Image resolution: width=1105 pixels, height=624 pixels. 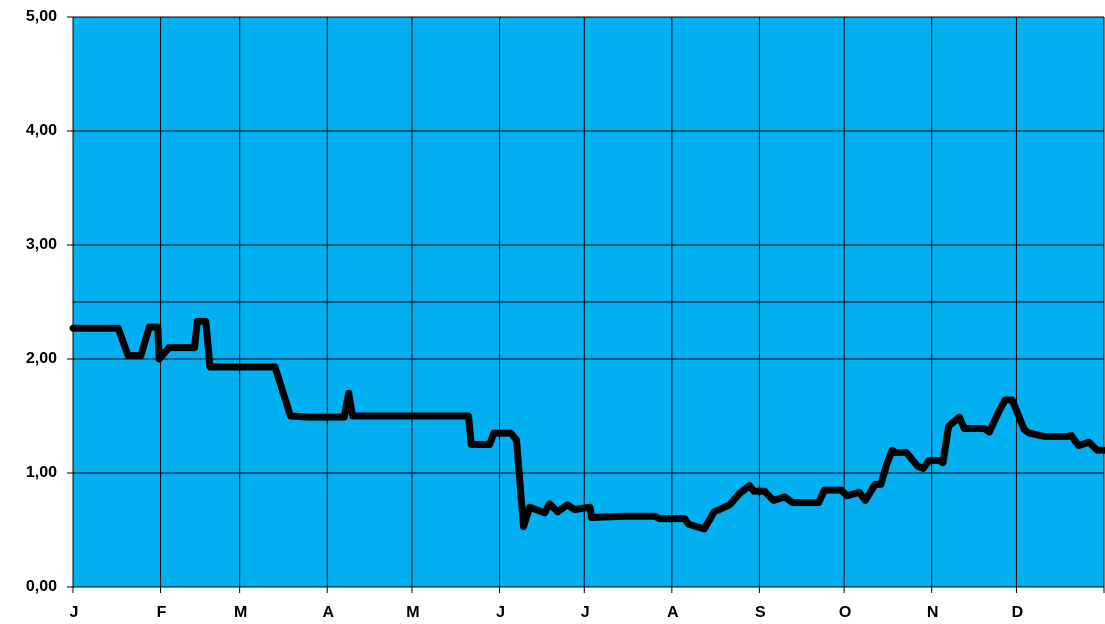 I want to click on y-tick-label: 4,00, so click(x=41, y=130).